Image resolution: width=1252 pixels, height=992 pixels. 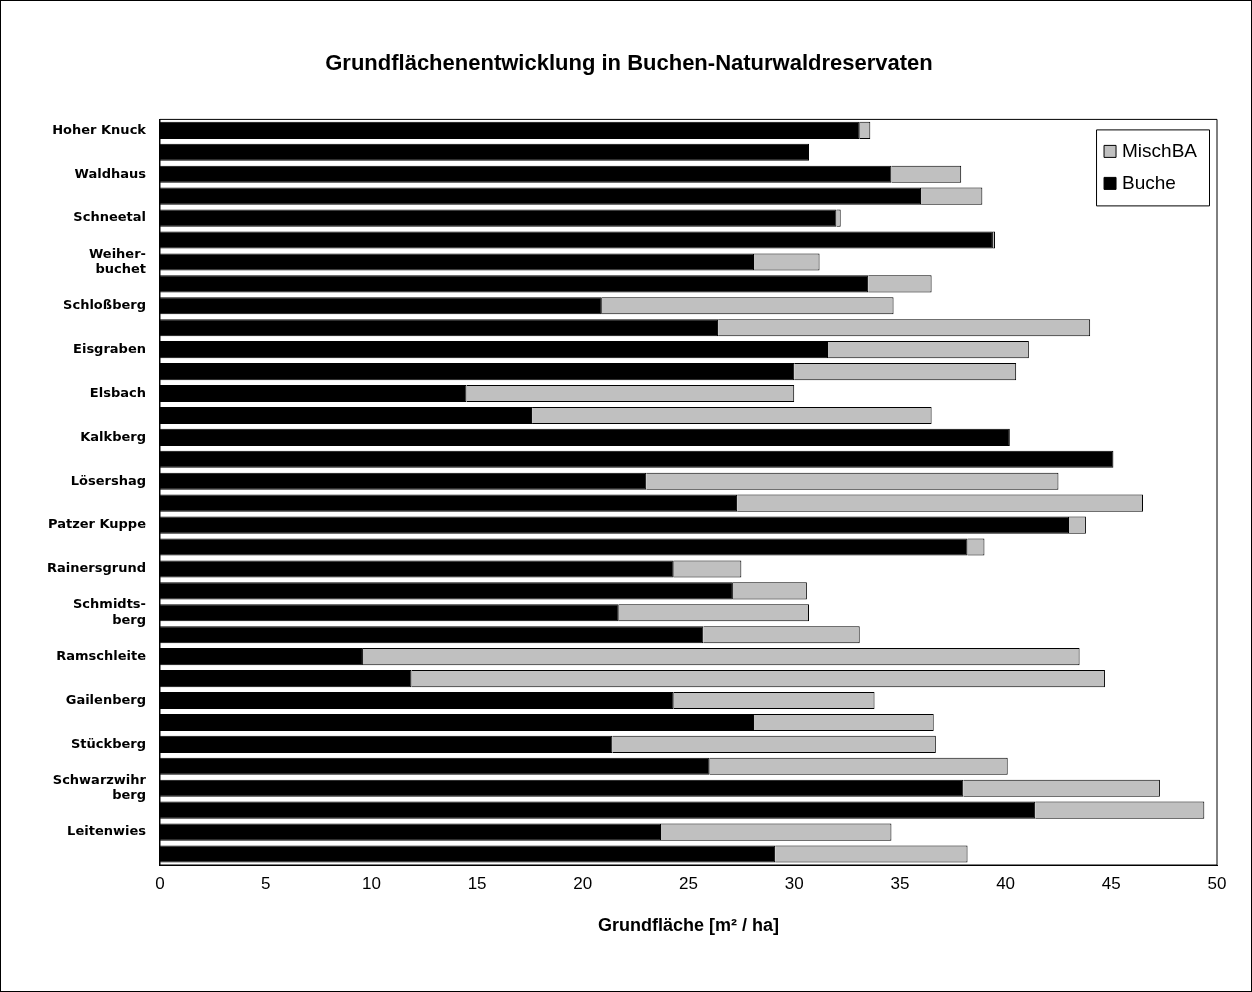 I want to click on y-tick-label: Schmidts- berg, so click(x=109, y=611).